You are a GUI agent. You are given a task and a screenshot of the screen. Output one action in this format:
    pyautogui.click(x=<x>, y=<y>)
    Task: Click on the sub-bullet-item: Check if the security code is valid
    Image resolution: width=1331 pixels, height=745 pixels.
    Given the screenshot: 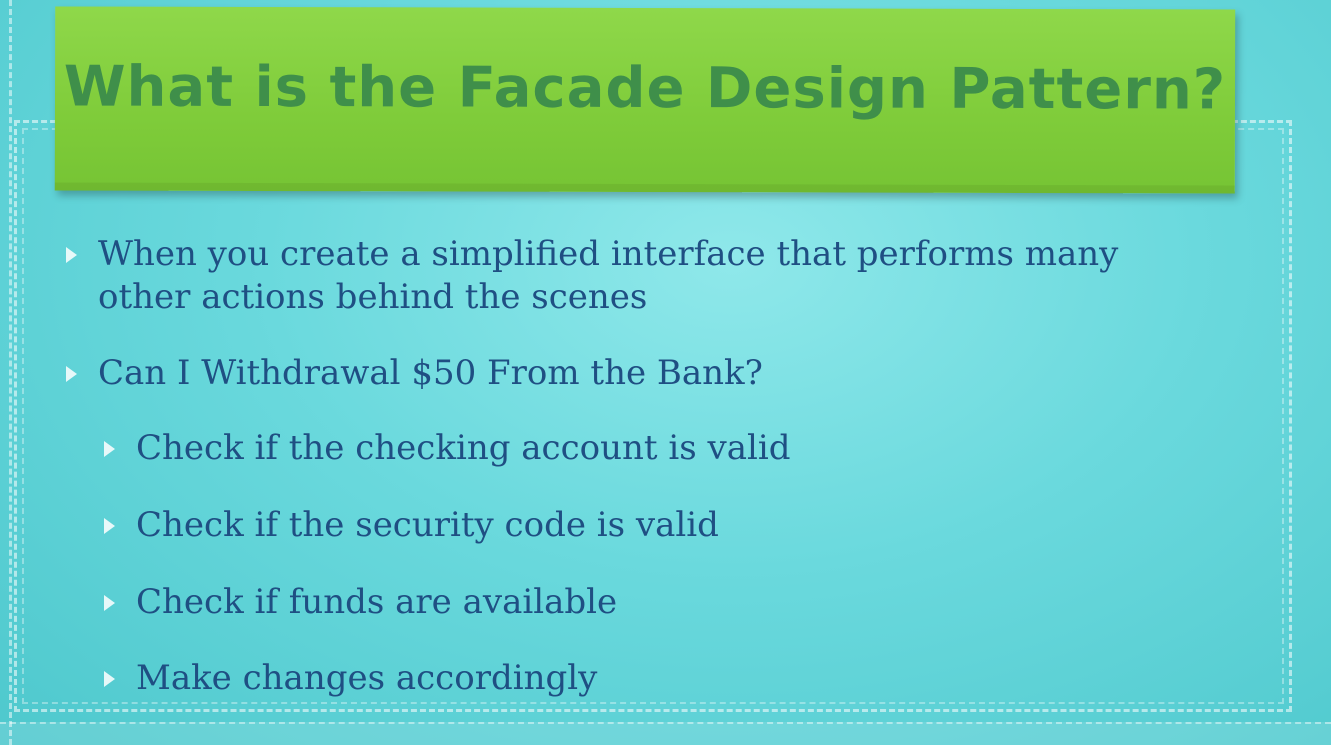 What is the action you would take?
    pyautogui.click(x=660, y=525)
    